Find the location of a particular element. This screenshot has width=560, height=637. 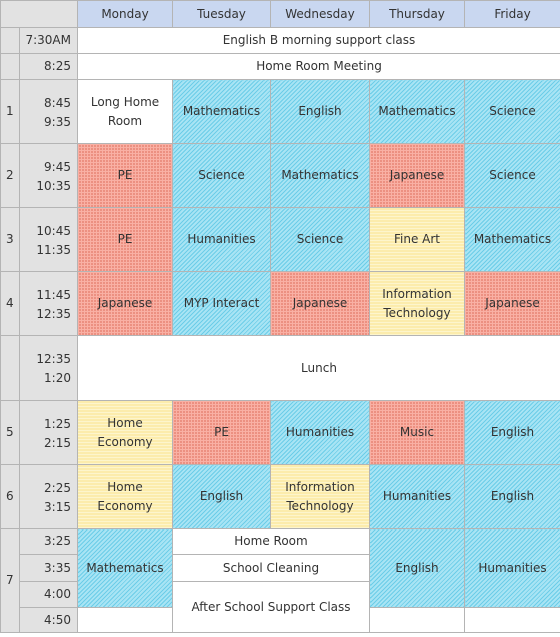

period-number: 4 is located at coordinates (10, 303).